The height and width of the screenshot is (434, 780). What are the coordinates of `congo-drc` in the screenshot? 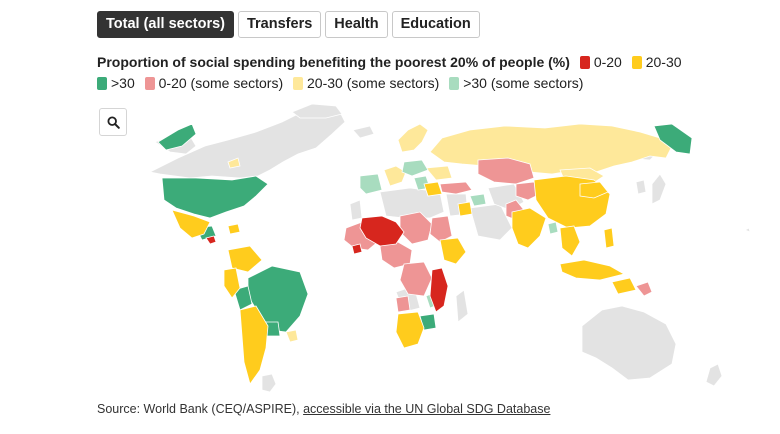 It's located at (416, 279).